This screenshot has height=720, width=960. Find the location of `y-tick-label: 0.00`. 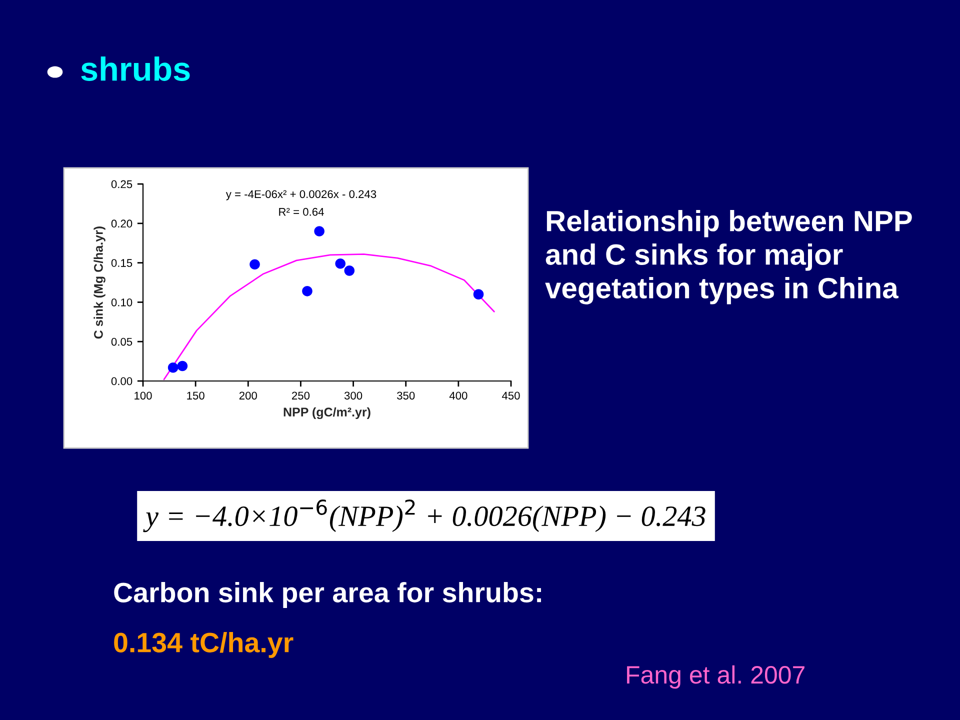

y-tick-label: 0.00 is located at coordinates (121, 381).